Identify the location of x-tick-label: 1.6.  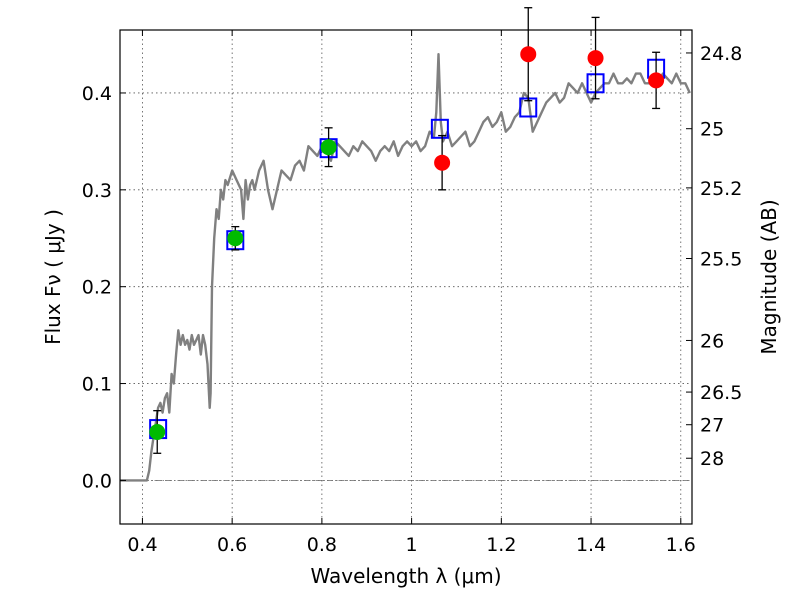
(681, 545).